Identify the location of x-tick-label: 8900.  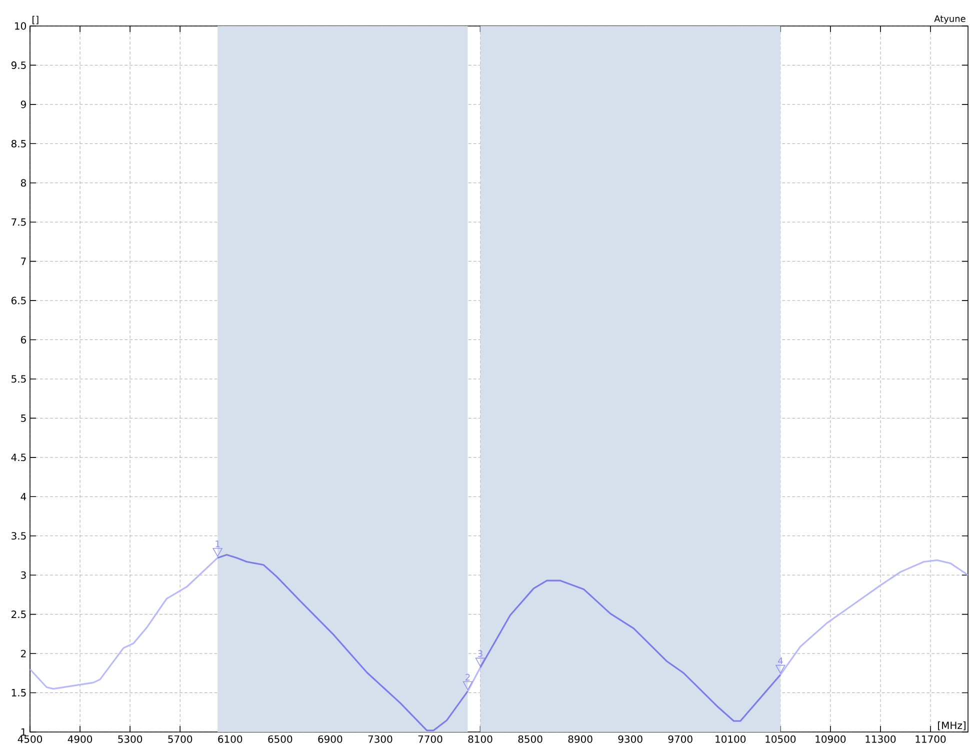
(580, 739).